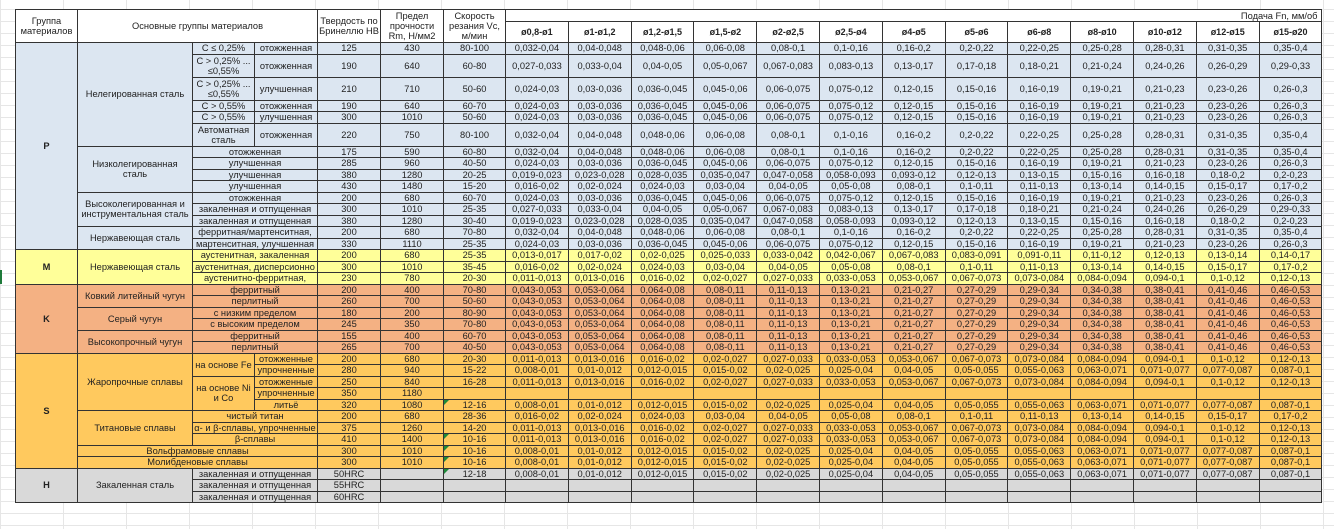 The height and width of the screenshot is (529, 1334). Describe the element at coordinates (255, 278) in the screenshot. I see `material-state: аустенитно-ферритная,` at that location.